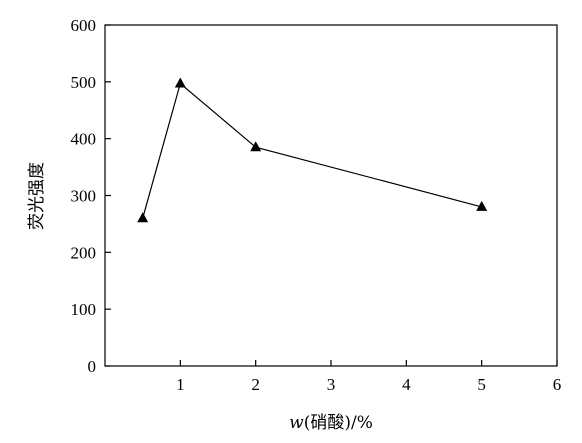 This screenshot has width=582, height=443. Describe the element at coordinates (255, 384) in the screenshot. I see `x-tick-label: 2` at that location.